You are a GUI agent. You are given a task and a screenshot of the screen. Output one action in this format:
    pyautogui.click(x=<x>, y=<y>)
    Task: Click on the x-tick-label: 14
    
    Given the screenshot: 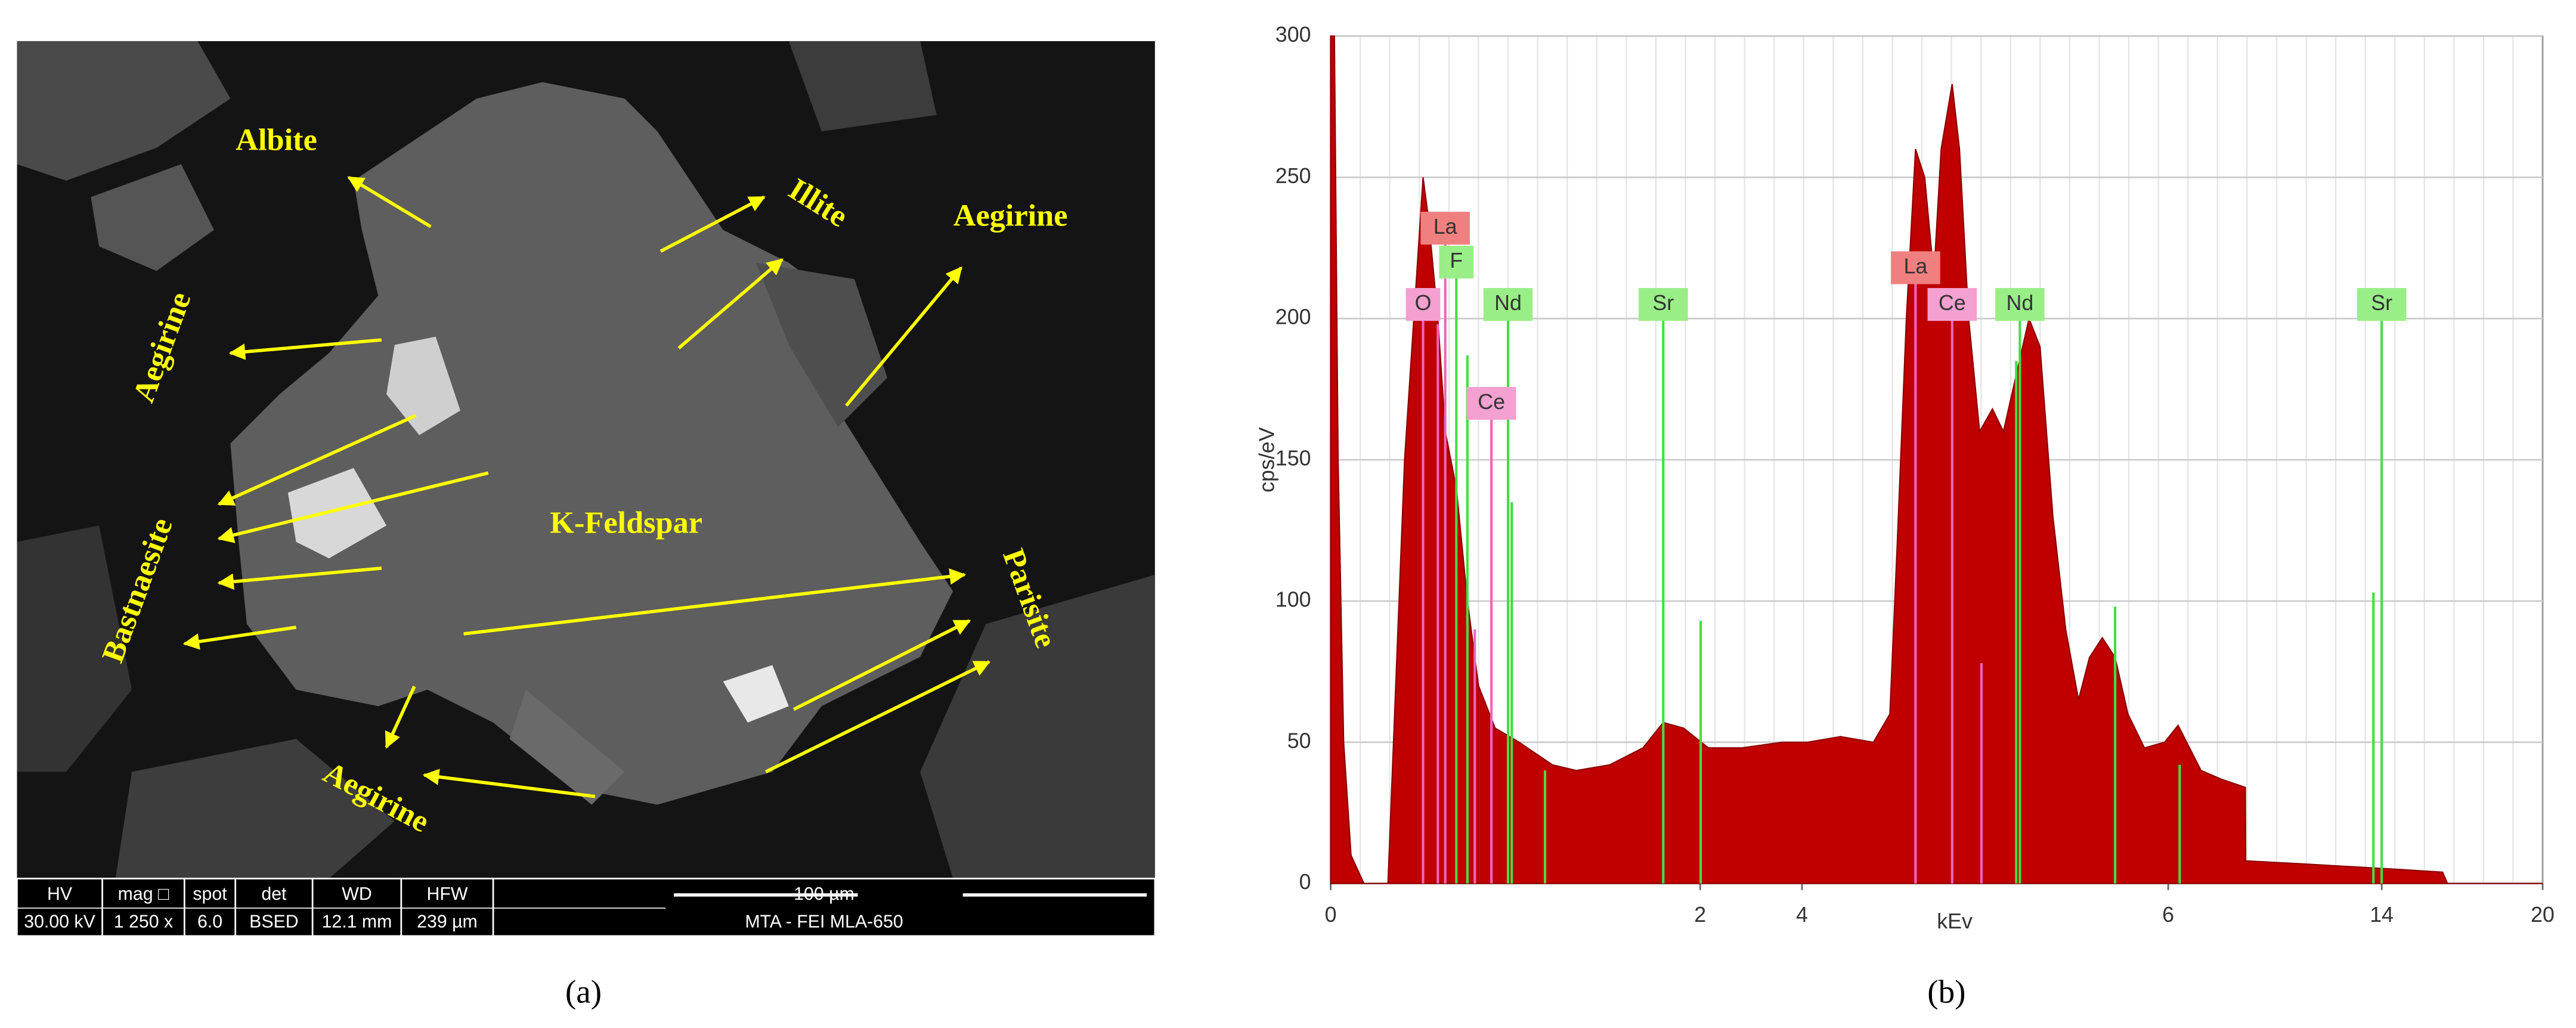 What is the action you would take?
    pyautogui.click(x=2382, y=915)
    